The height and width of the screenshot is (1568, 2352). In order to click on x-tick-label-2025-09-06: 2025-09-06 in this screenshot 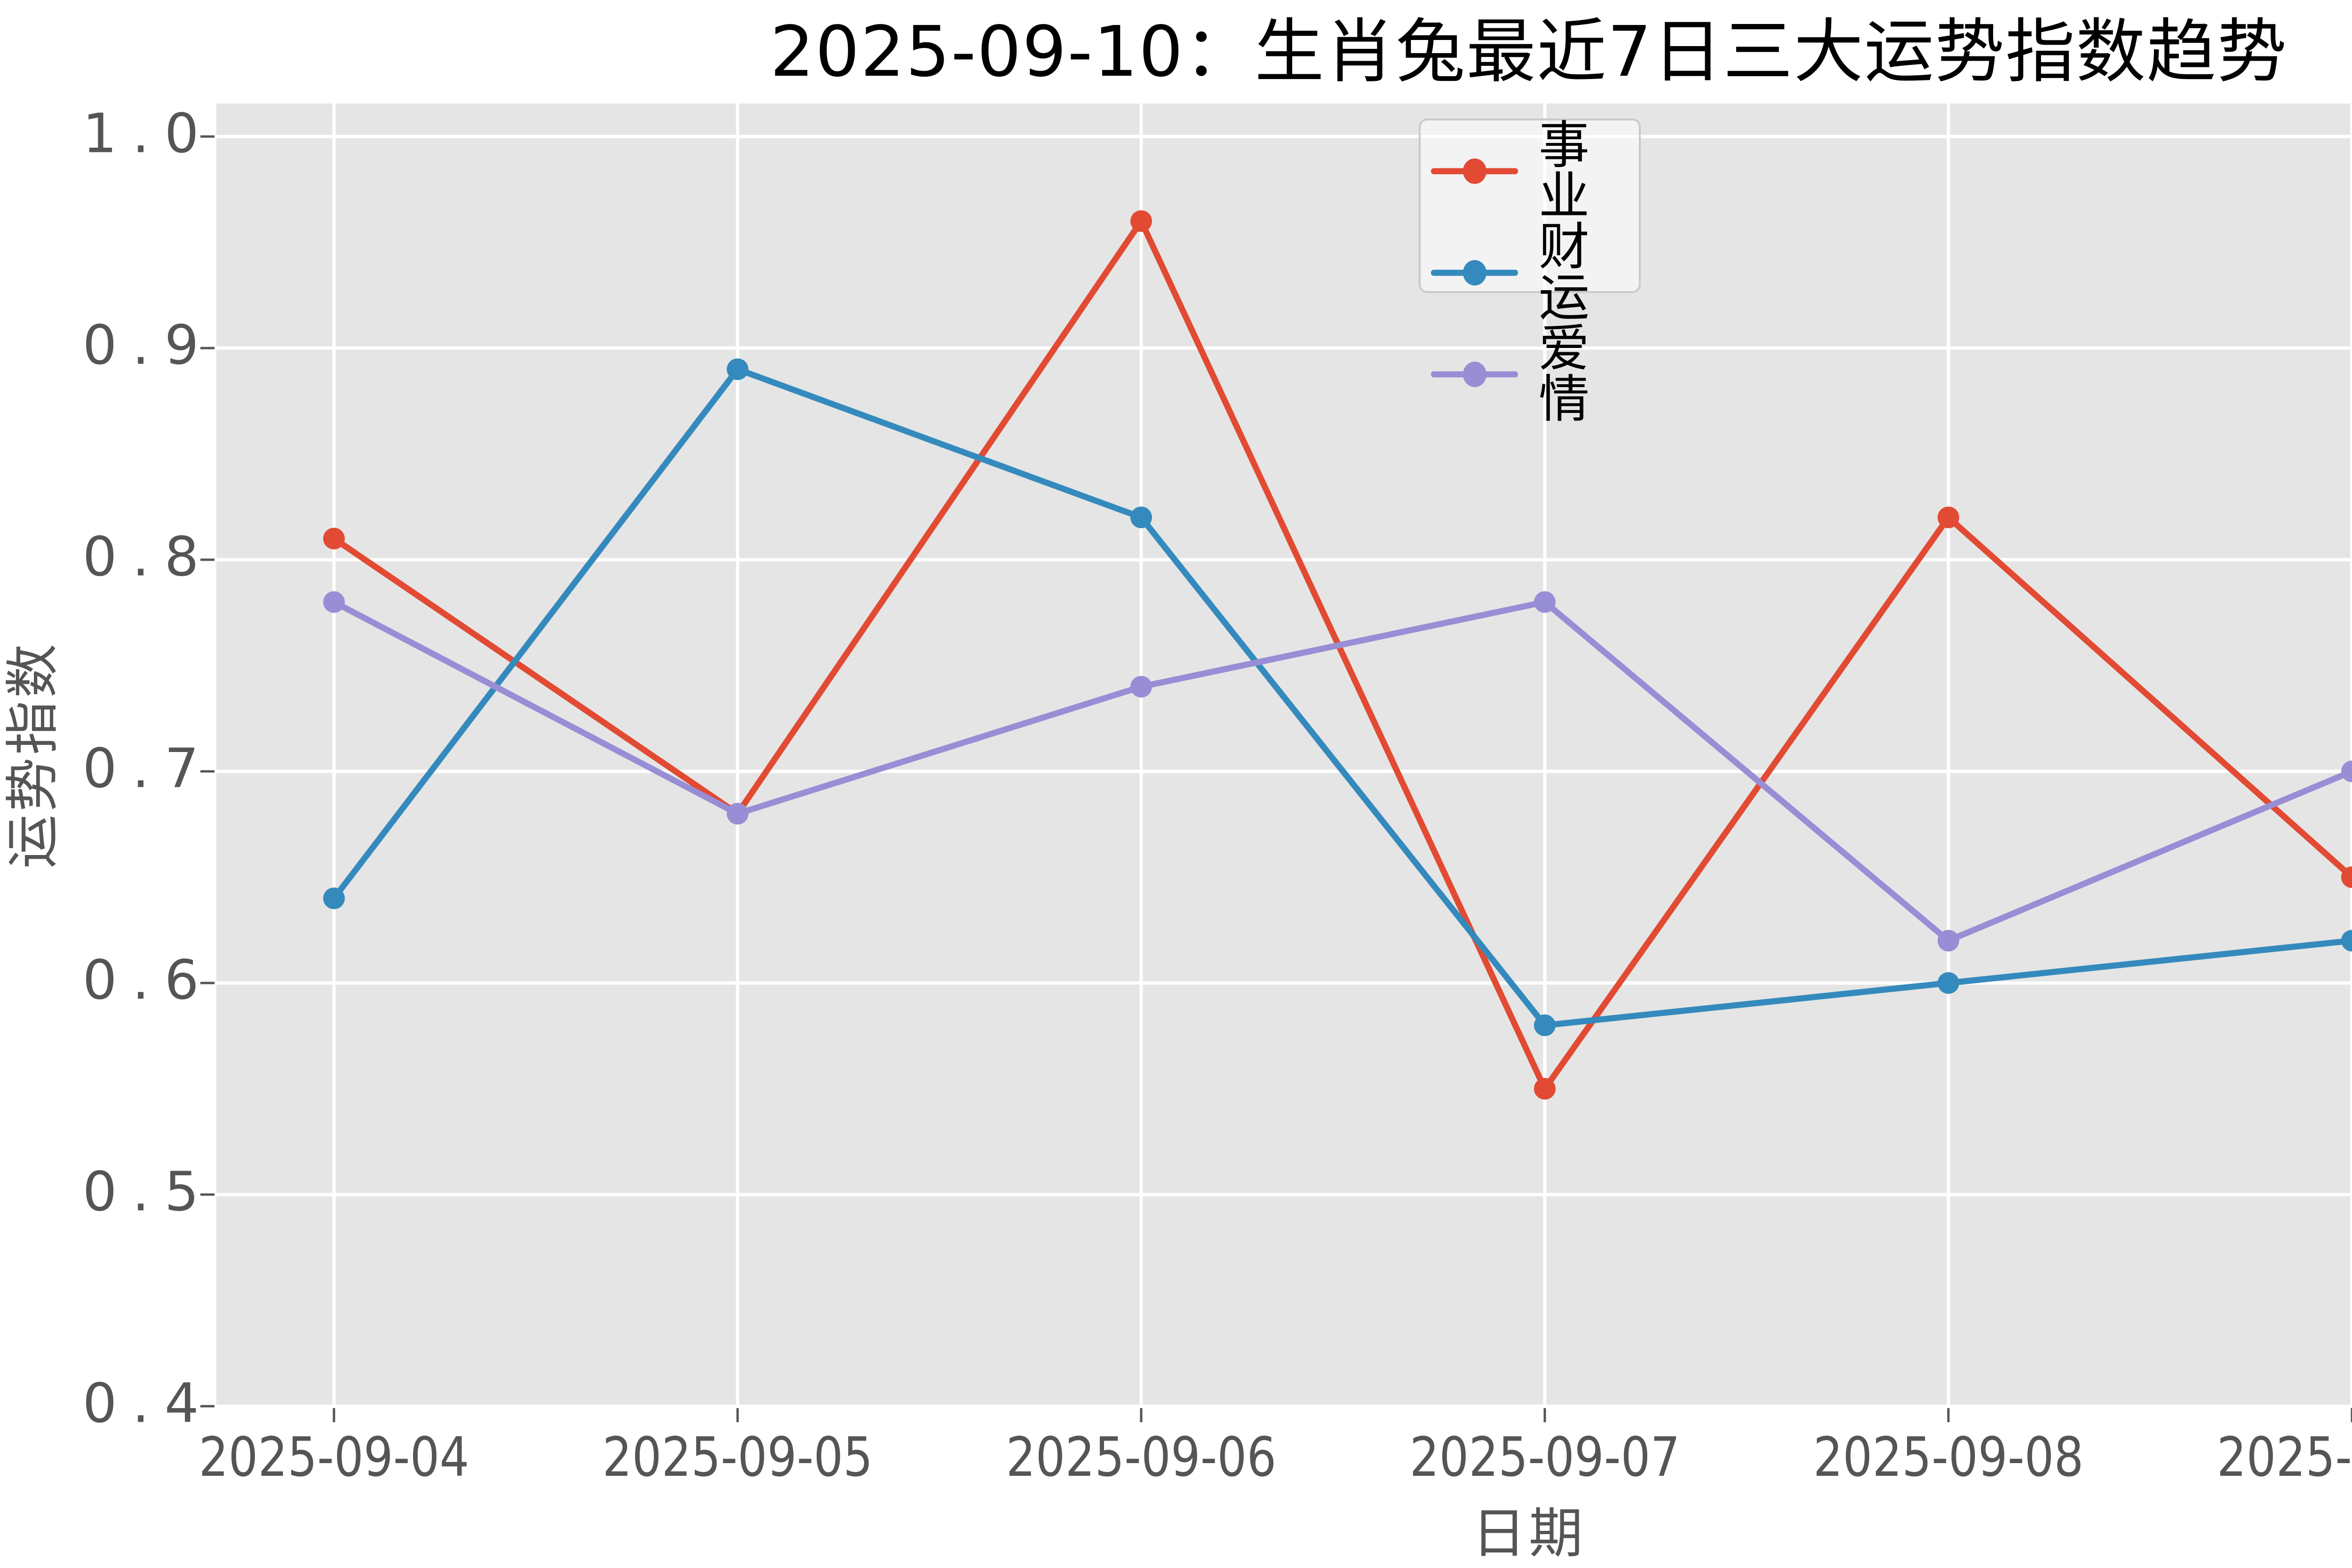, I will do `click(1141, 1457)`.